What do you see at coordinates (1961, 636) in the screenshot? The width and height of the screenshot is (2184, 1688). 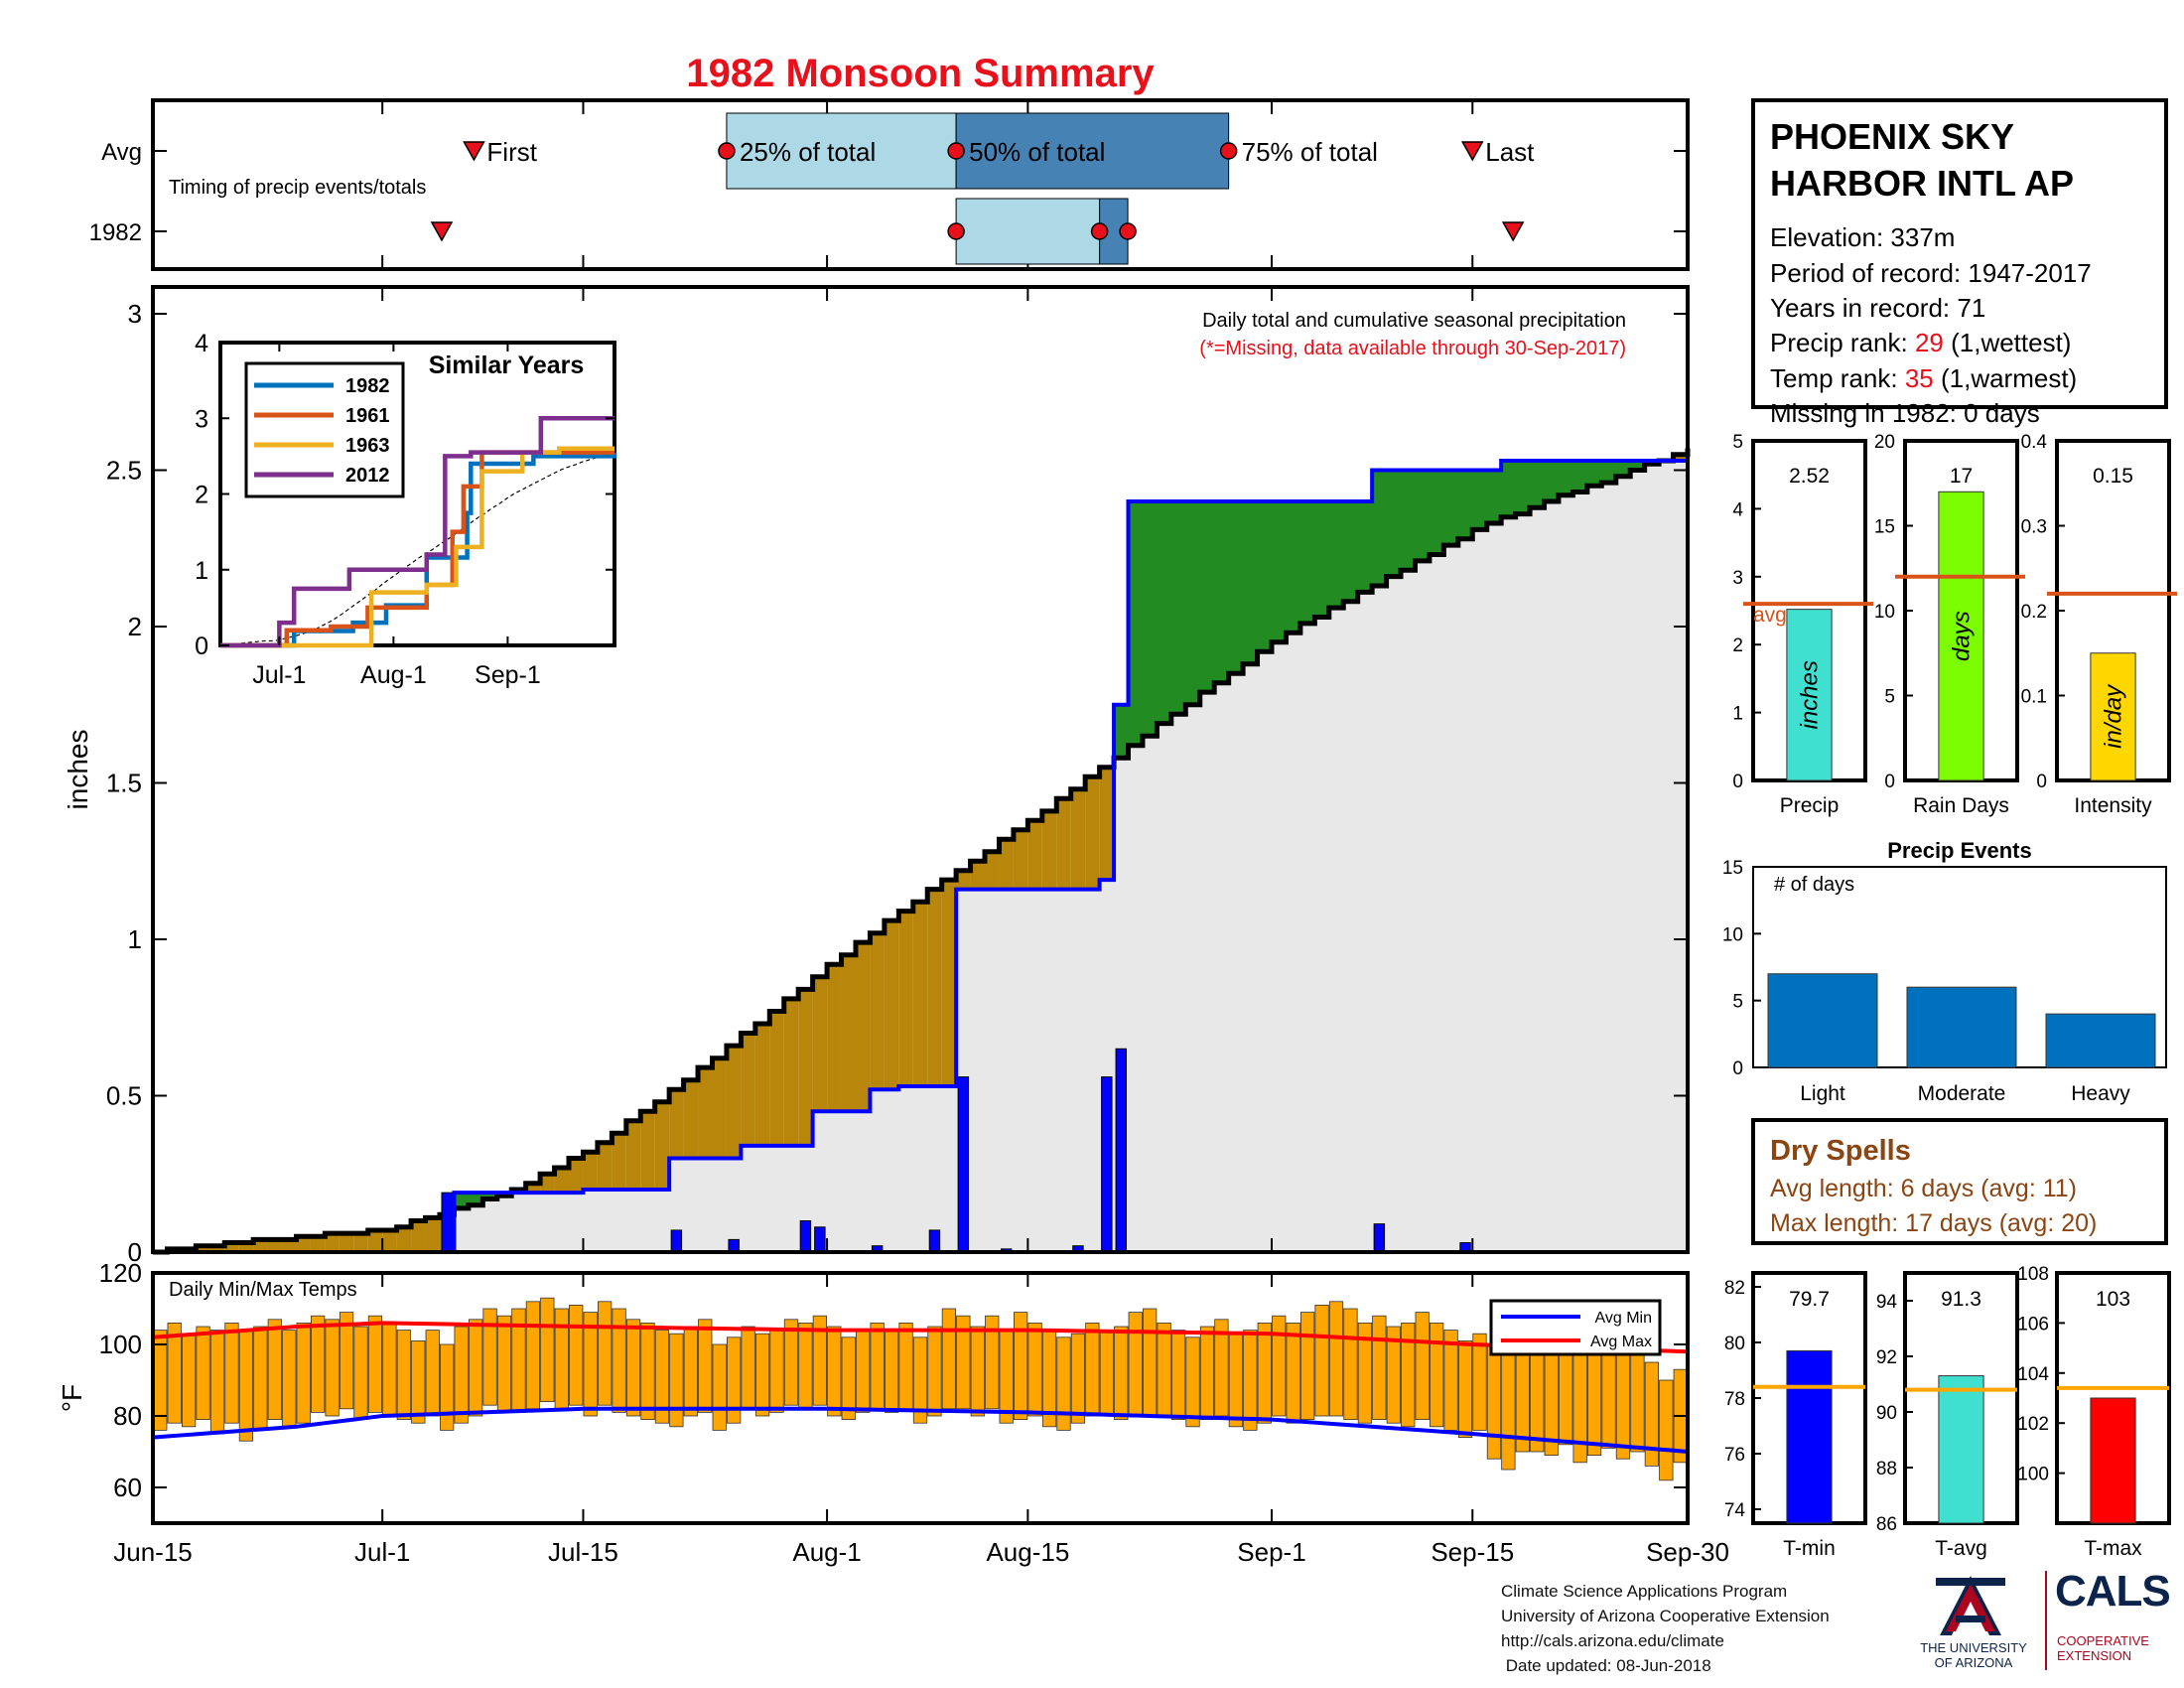 I see `raindays-bar` at bounding box center [1961, 636].